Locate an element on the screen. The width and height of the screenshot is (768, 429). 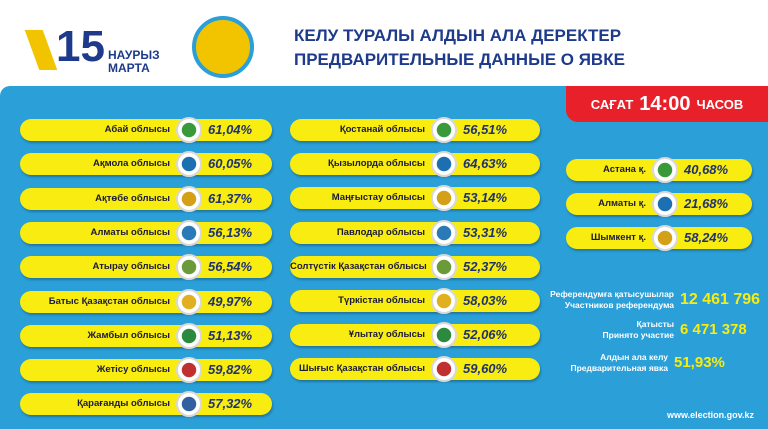
turnout: 61,04% is located at coordinates (230, 129).